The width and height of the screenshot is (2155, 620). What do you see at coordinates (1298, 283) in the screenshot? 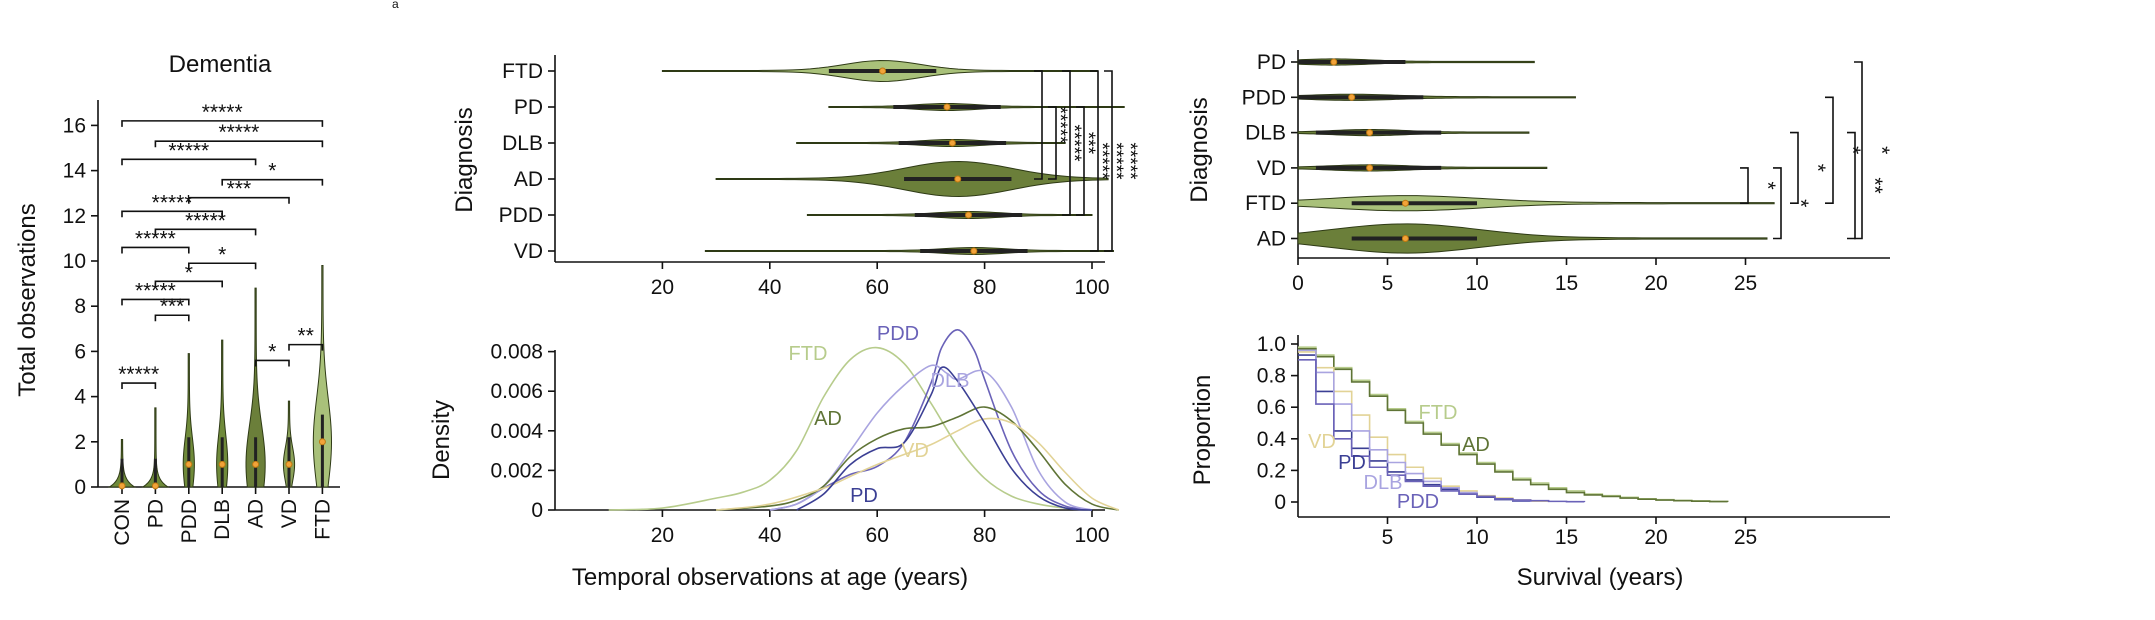
I see `panel-d-xtick-label: 0` at bounding box center [1298, 283].